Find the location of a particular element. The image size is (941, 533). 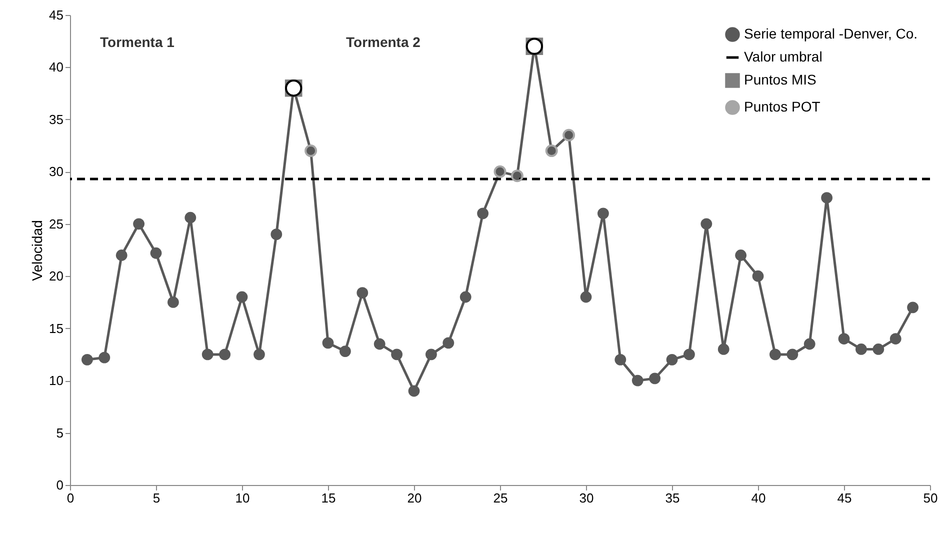

x-tick-label: 45 is located at coordinates (844, 498).